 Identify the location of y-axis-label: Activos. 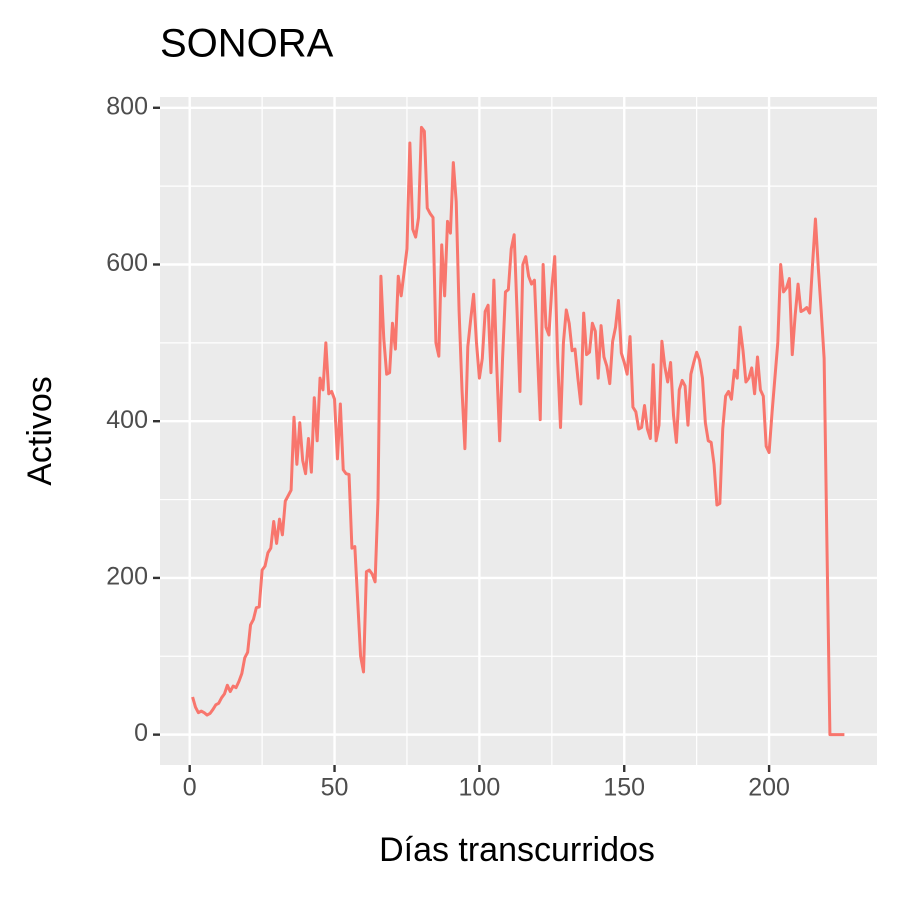
(40, 431).